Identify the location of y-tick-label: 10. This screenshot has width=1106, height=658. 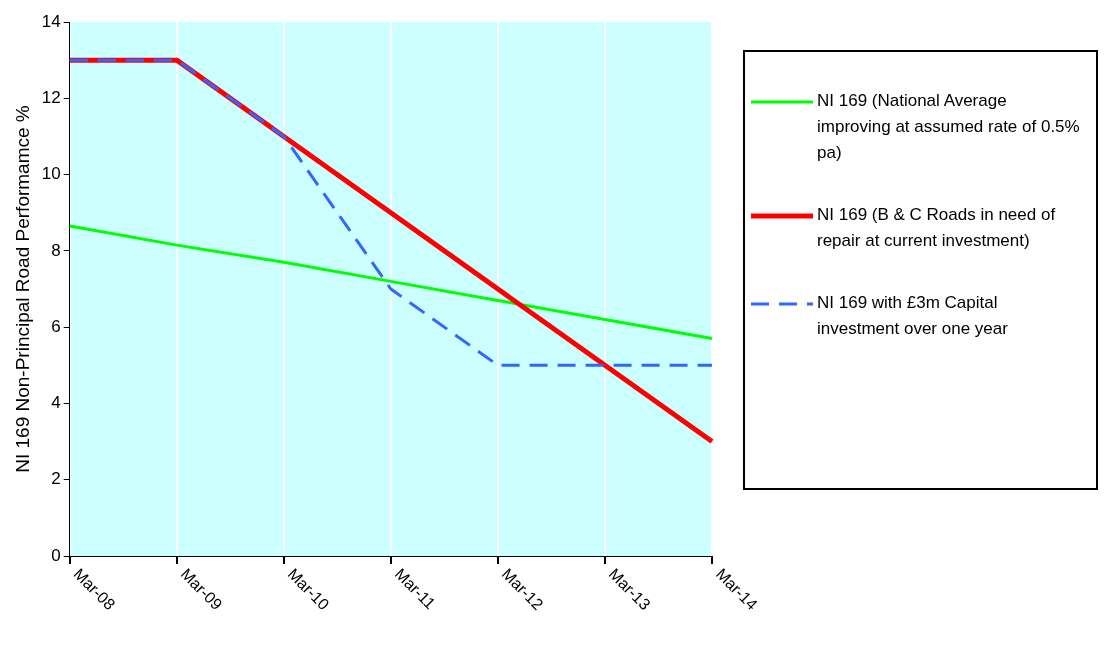
(51, 174).